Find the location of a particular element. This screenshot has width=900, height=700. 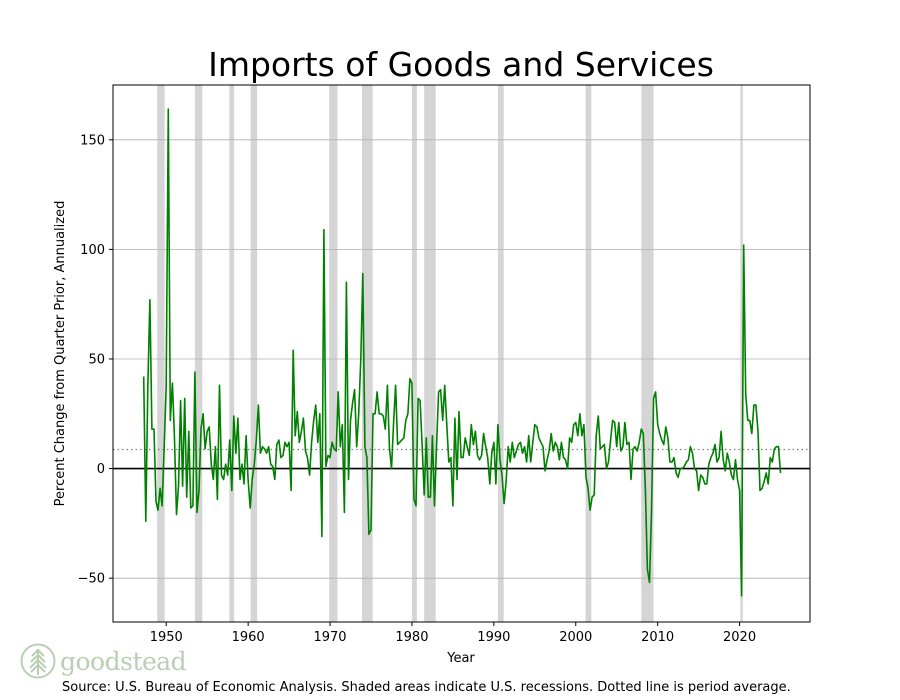

y-tick-label: −50 is located at coordinates (91, 579).